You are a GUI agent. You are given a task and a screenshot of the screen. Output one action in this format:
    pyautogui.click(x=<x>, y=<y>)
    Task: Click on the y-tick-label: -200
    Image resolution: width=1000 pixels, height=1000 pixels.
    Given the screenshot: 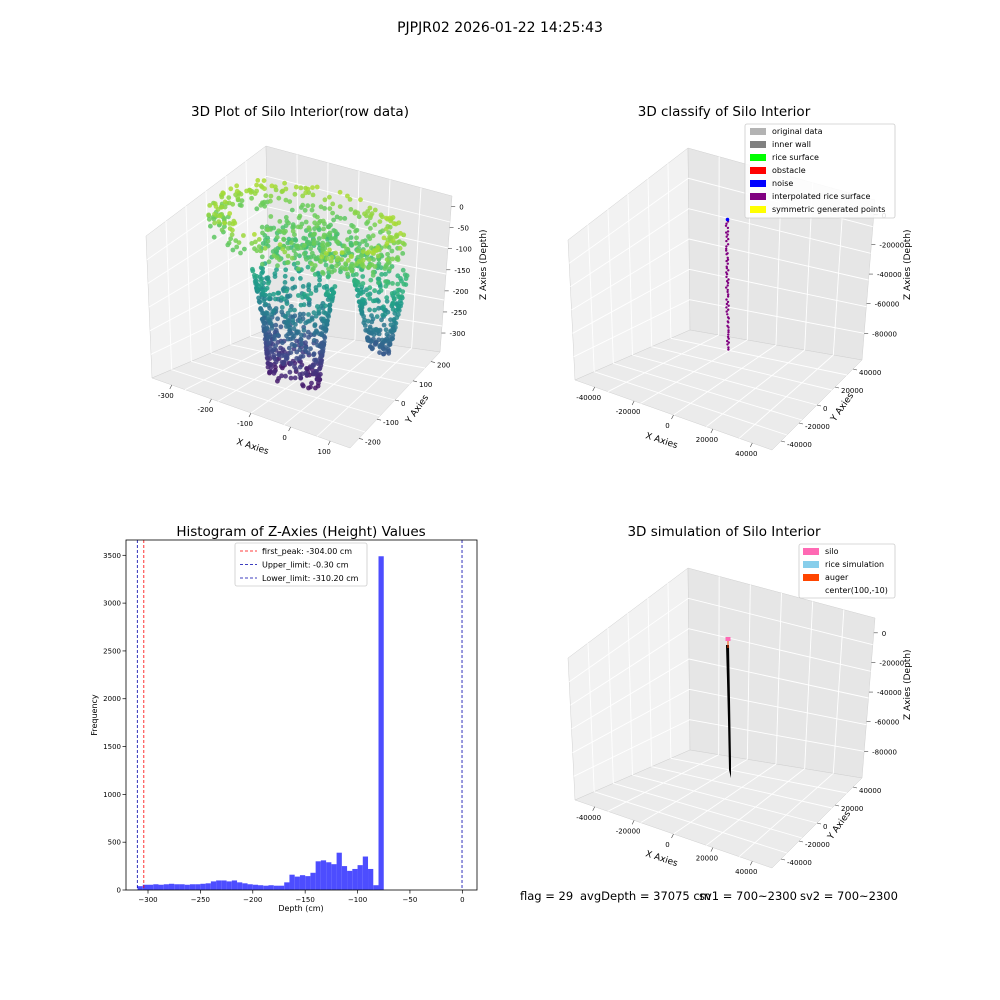 What is the action you would take?
    pyautogui.click(x=373, y=442)
    